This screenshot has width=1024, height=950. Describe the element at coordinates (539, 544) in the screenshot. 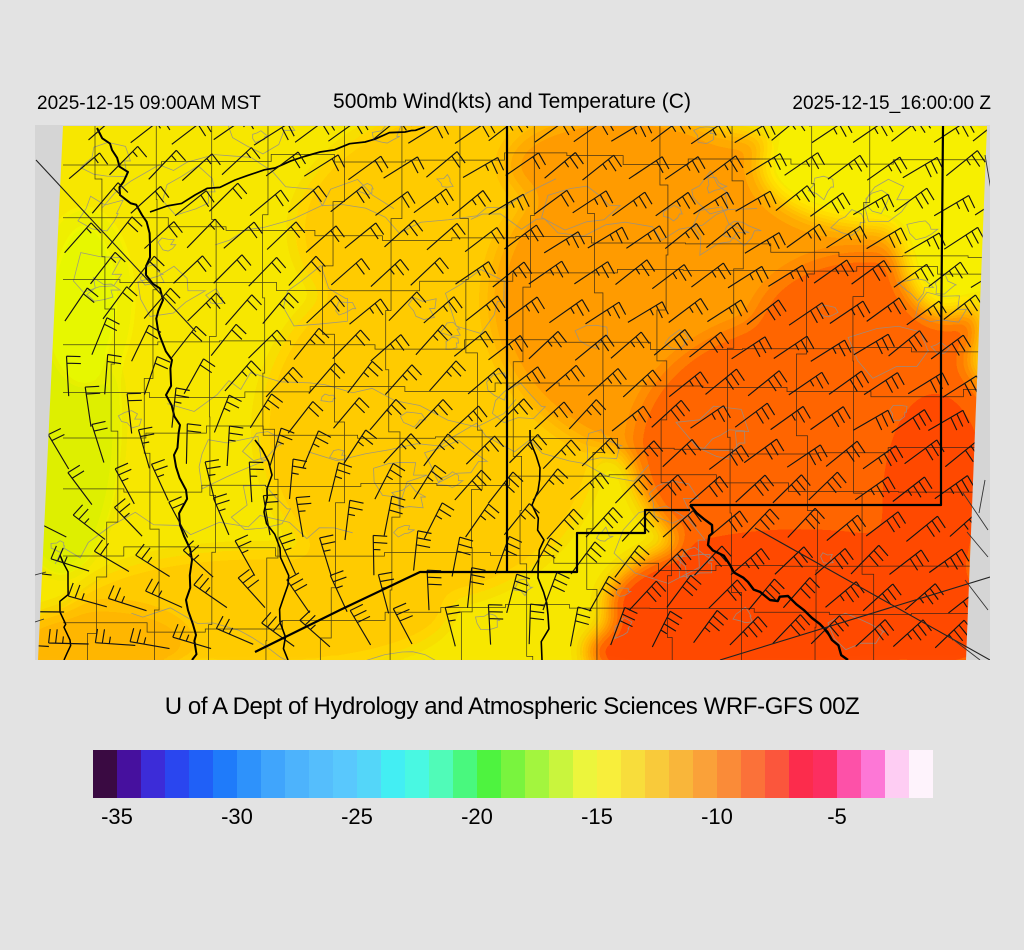

I see `san-pedro-river` at that location.